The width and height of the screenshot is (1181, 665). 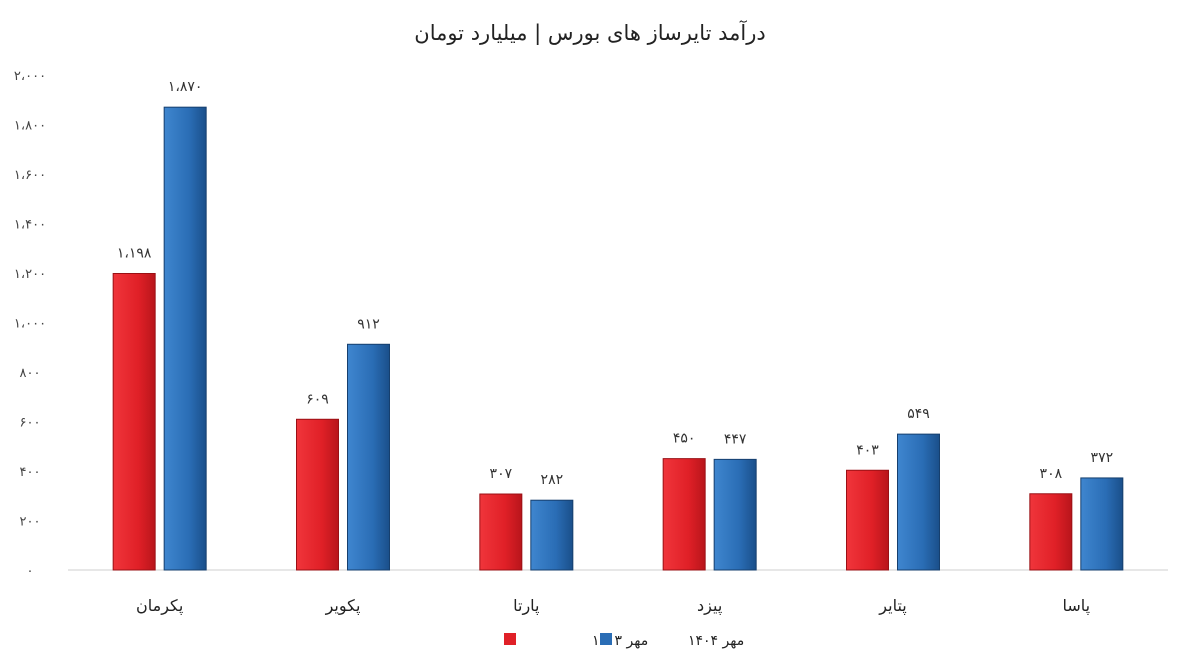 I want to click on data-label: ۶۰۹, so click(x=317, y=399).